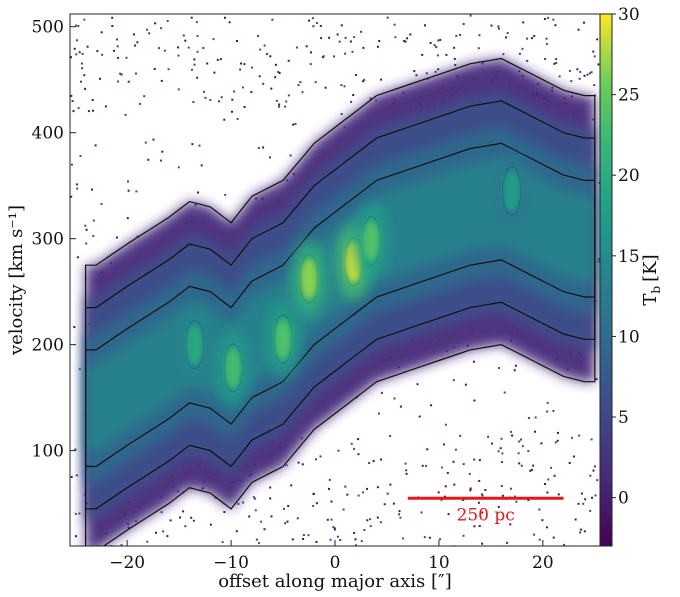 The width and height of the screenshot is (680, 597). Describe the element at coordinates (54, 240) in the screenshot. I see `y-axis: 100 200 300 400 500` at that location.